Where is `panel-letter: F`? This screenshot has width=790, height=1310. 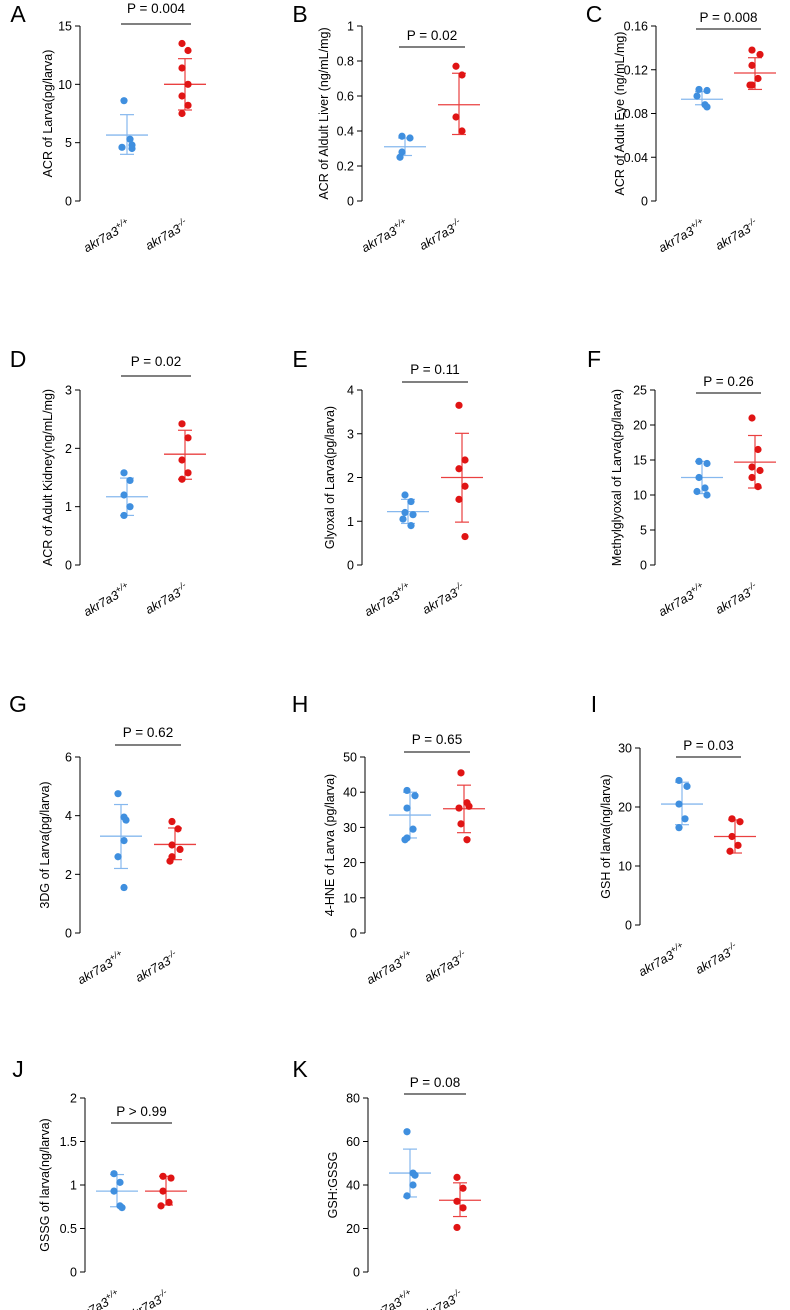 panel-letter: F is located at coordinates (594, 359).